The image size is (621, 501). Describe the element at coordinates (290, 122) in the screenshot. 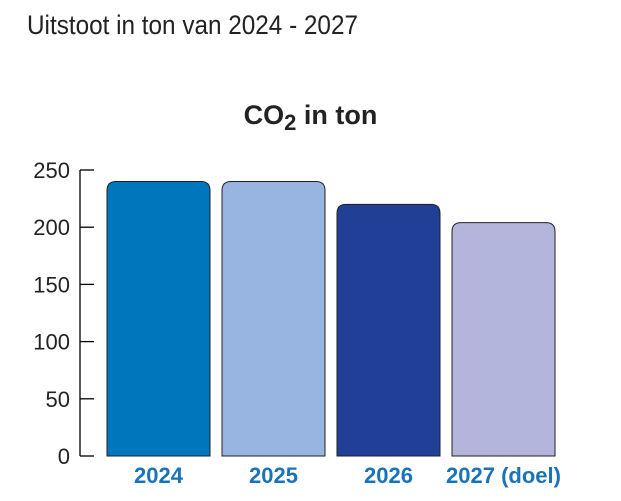

I see `chart-title-subscript: 2` at that location.